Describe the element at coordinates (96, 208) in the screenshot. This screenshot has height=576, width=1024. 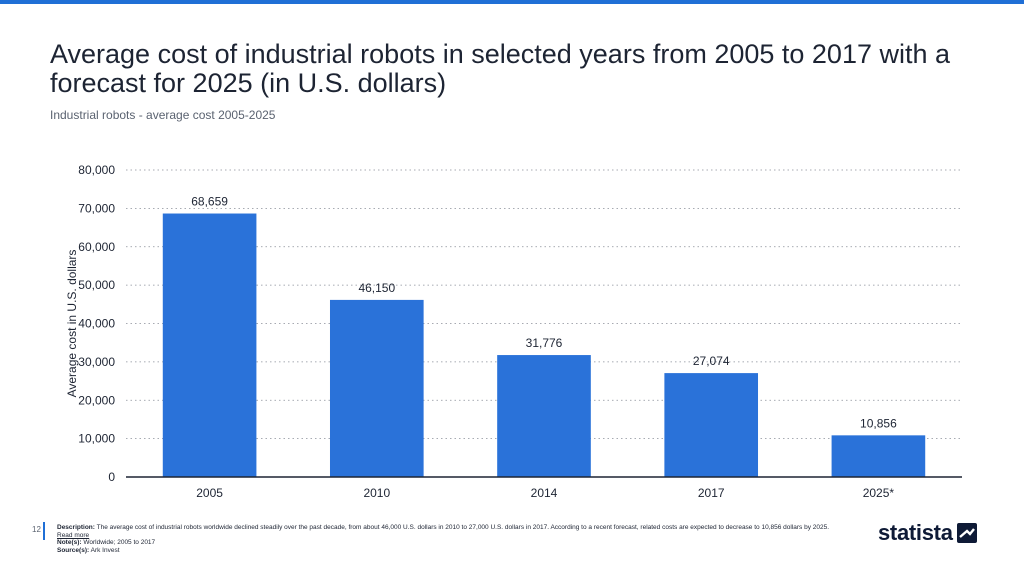
I see `y-tick-label: 70,000` at that location.